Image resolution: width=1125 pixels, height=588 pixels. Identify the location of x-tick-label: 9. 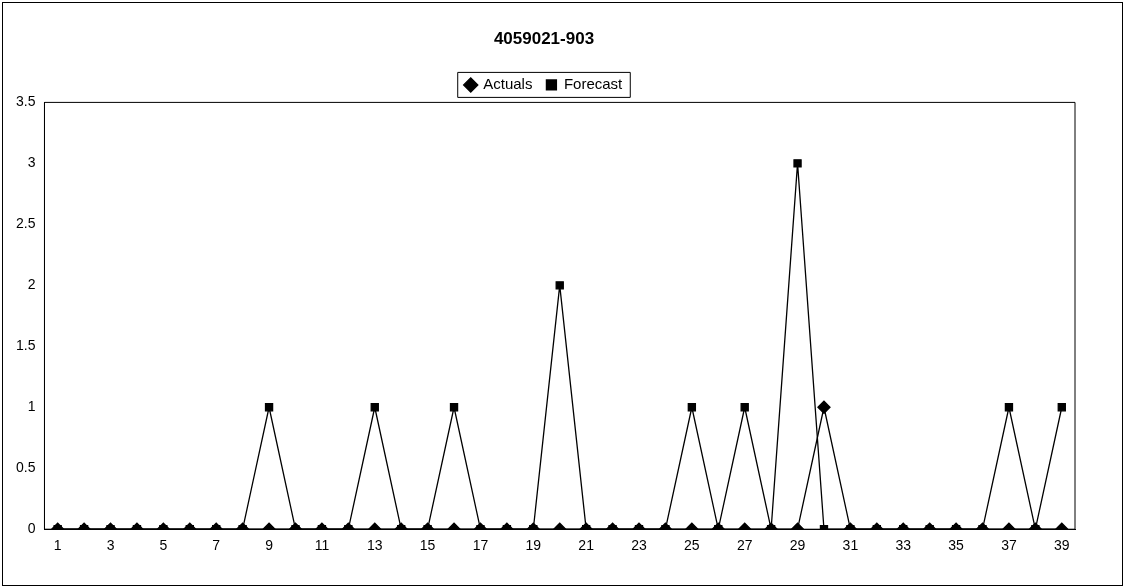
(269, 545).